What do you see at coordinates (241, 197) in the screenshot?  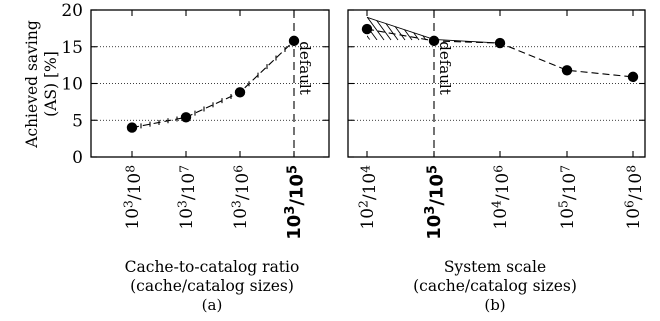 I see `x-tick-label: 103​/106​` at bounding box center [241, 197].